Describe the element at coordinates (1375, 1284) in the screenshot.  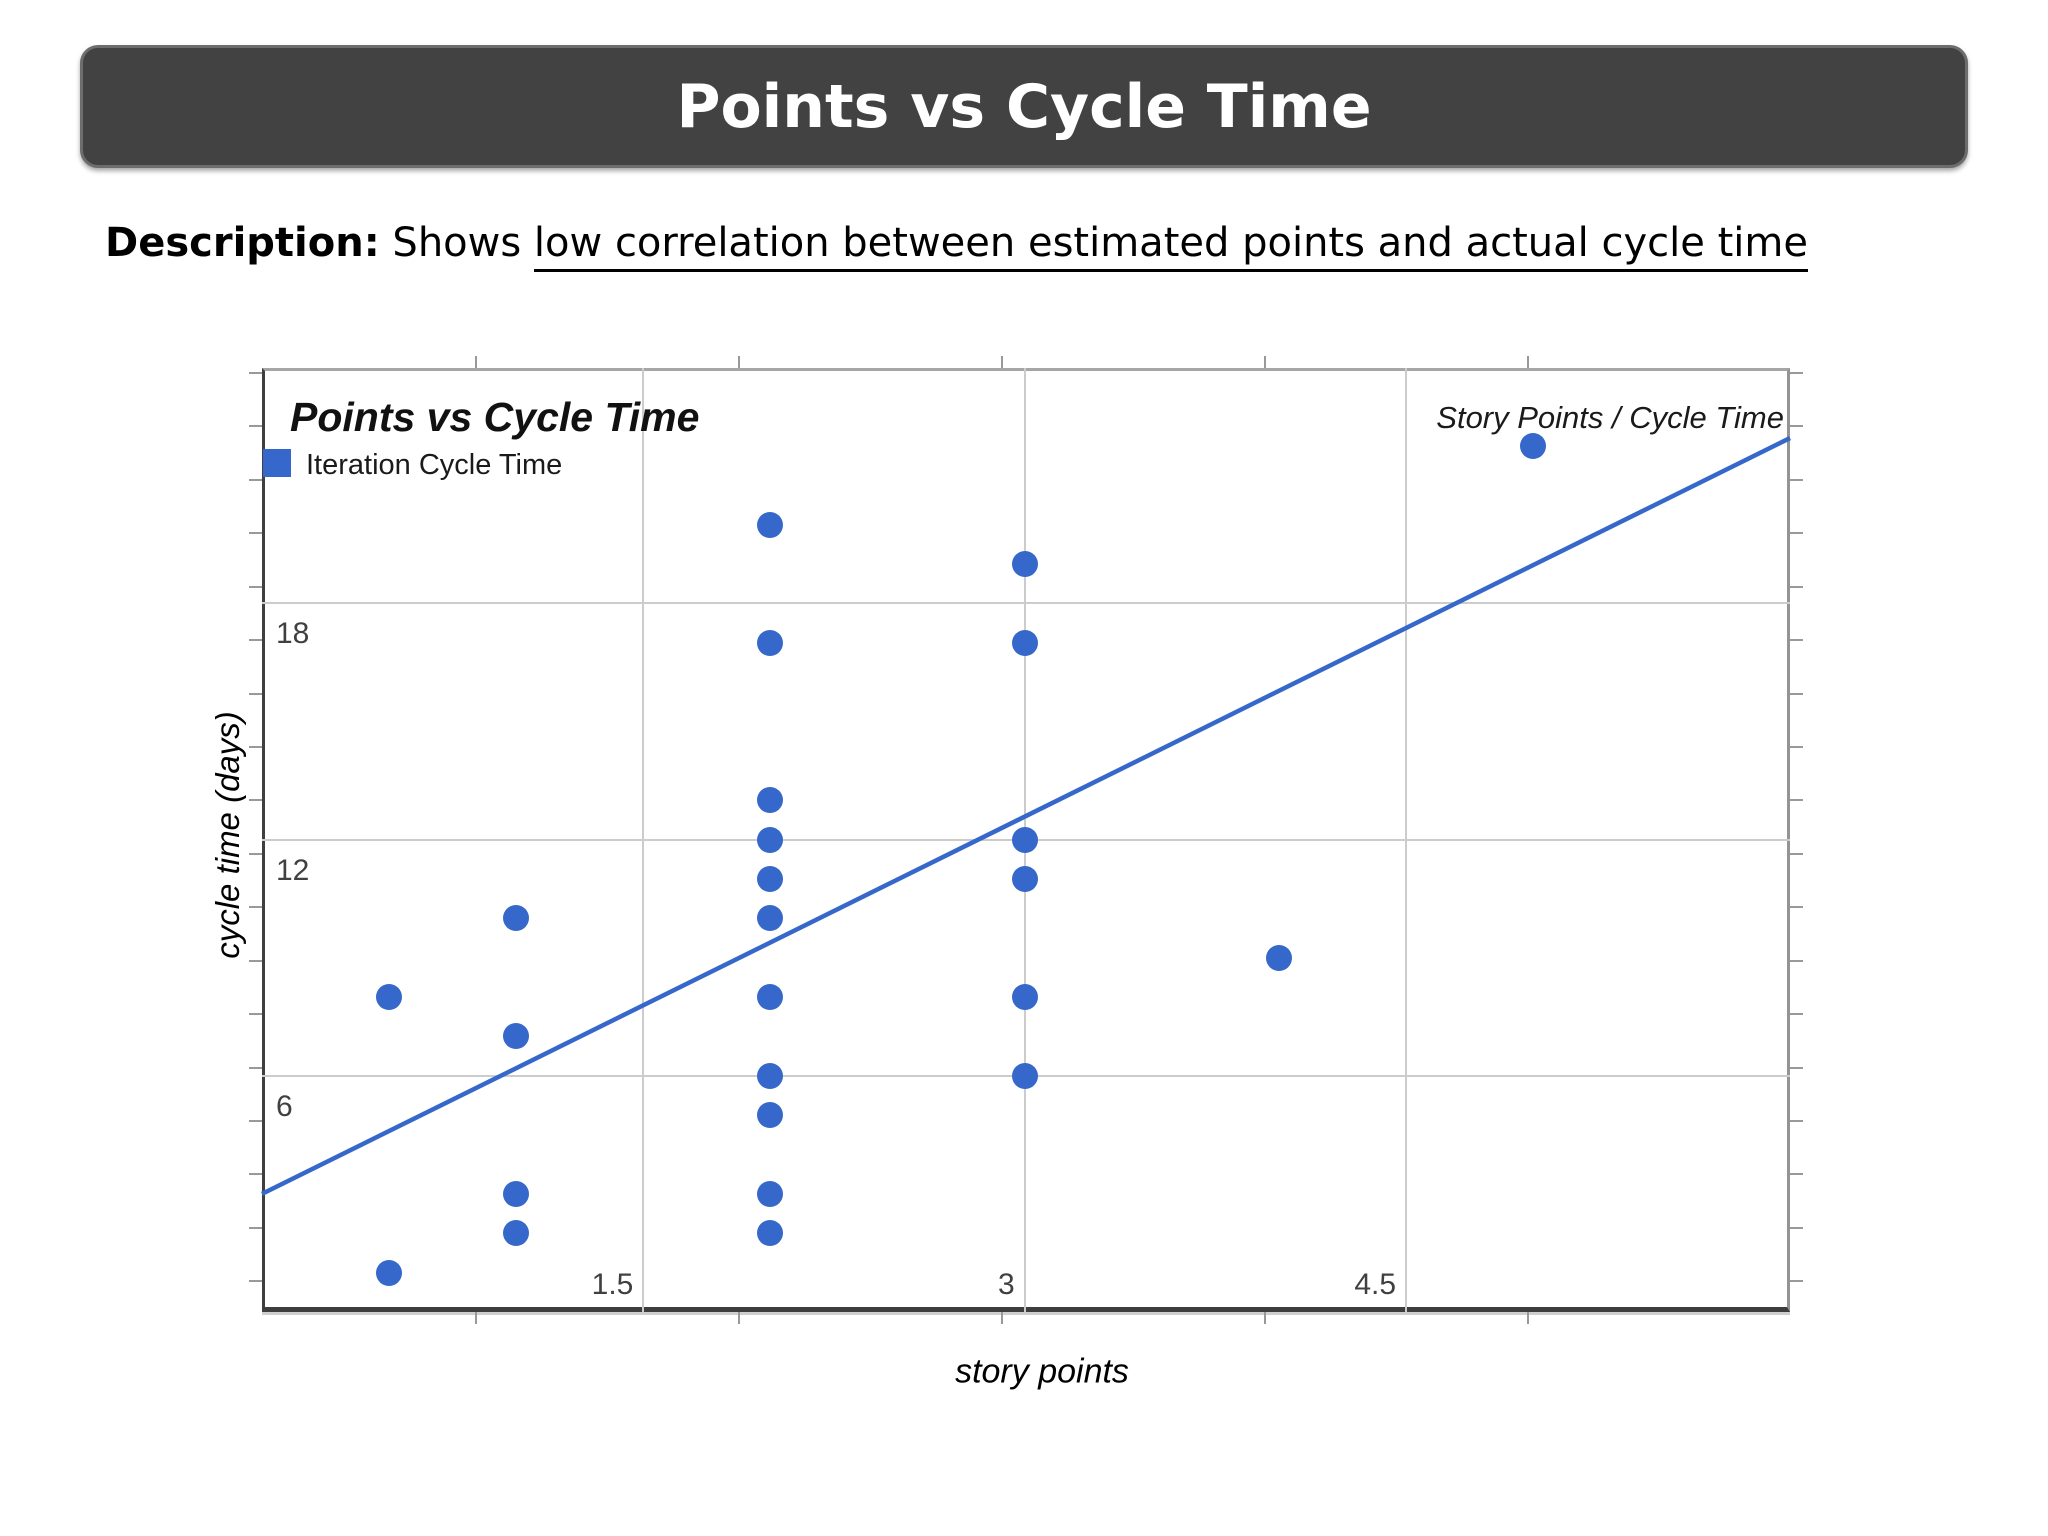
I see `x-tick-label: 4.5` at that location.